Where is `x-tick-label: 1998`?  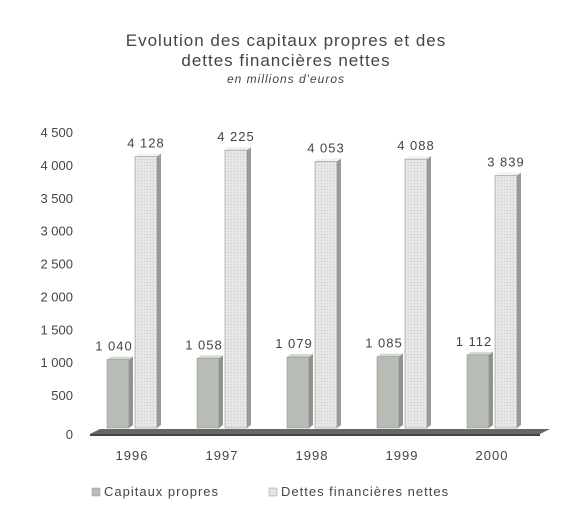 x-tick-label: 1998 is located at coordinates (312, 455).